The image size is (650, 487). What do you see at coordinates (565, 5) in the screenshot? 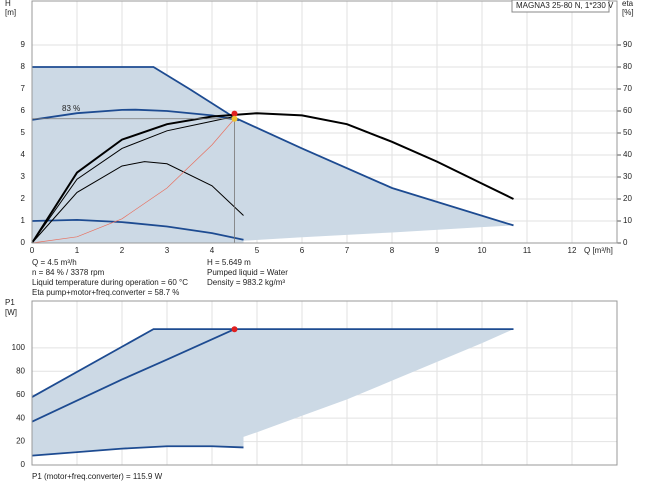
I see `chart-title: MAGNA3 25-80 N, 1*230 V` at bounding box center [565, 5].